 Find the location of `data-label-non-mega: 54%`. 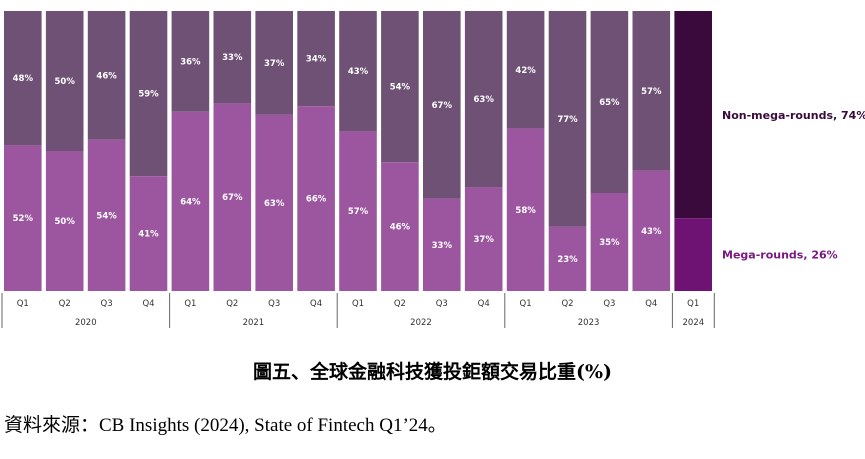

data-label-non-mega: 54% is located at coordinates (400, 88).